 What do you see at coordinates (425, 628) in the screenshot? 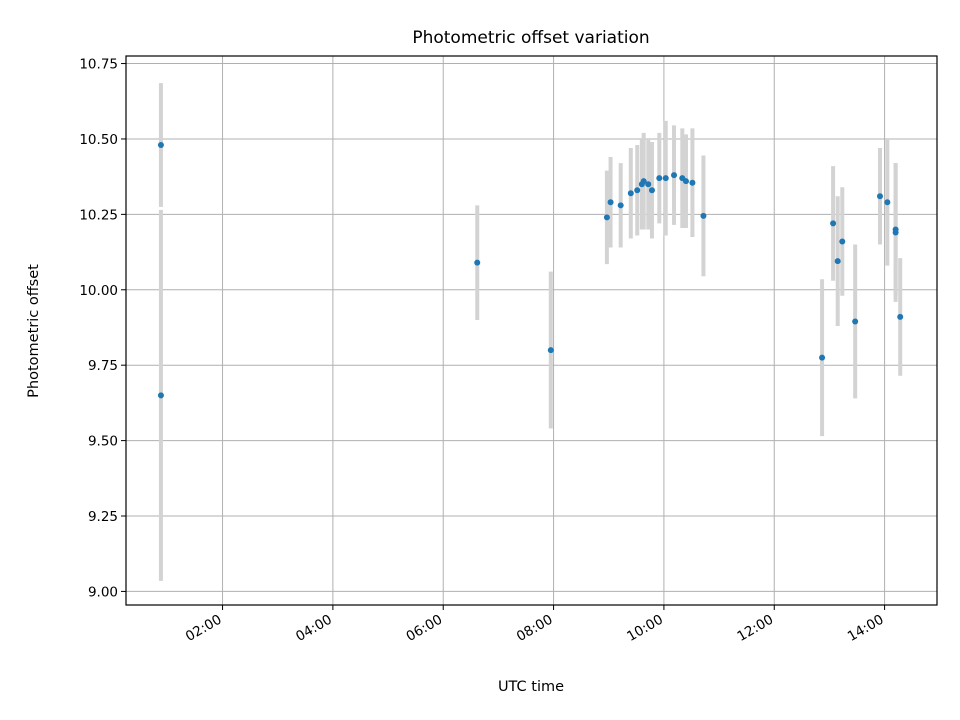
I see `x-tick-label: 06:00` at bounding box center [425, 628].